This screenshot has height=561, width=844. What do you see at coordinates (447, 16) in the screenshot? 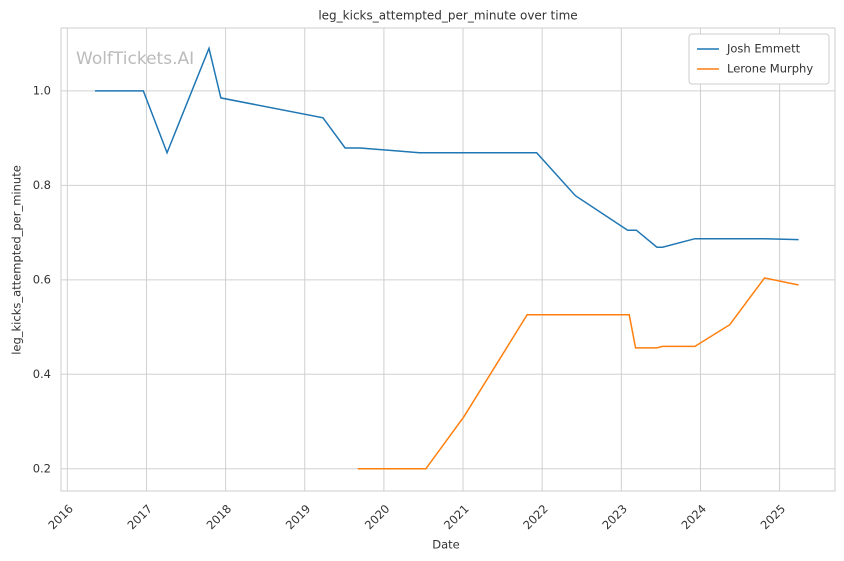
I see `chart-title: leg_kicks_attempted_per_minute over time` at bounding box center [447, 16].